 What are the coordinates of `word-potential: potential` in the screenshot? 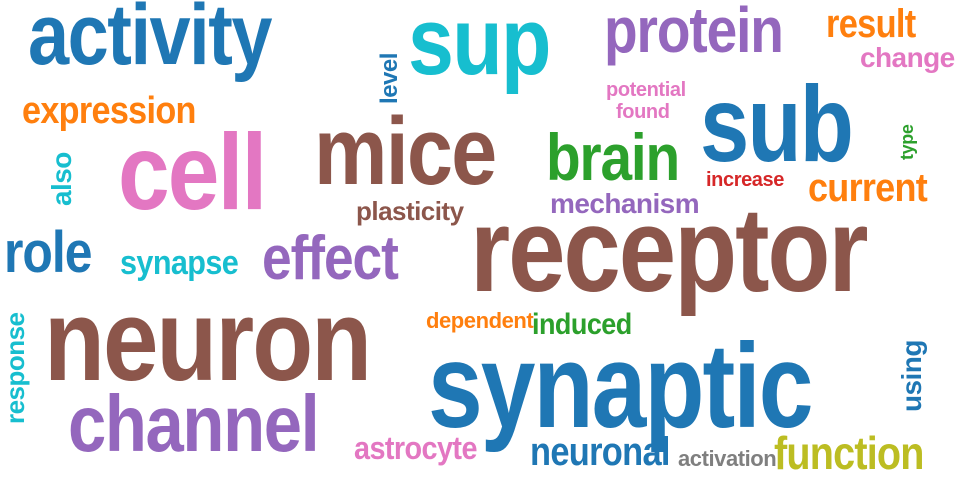 It's located at (646, 90).